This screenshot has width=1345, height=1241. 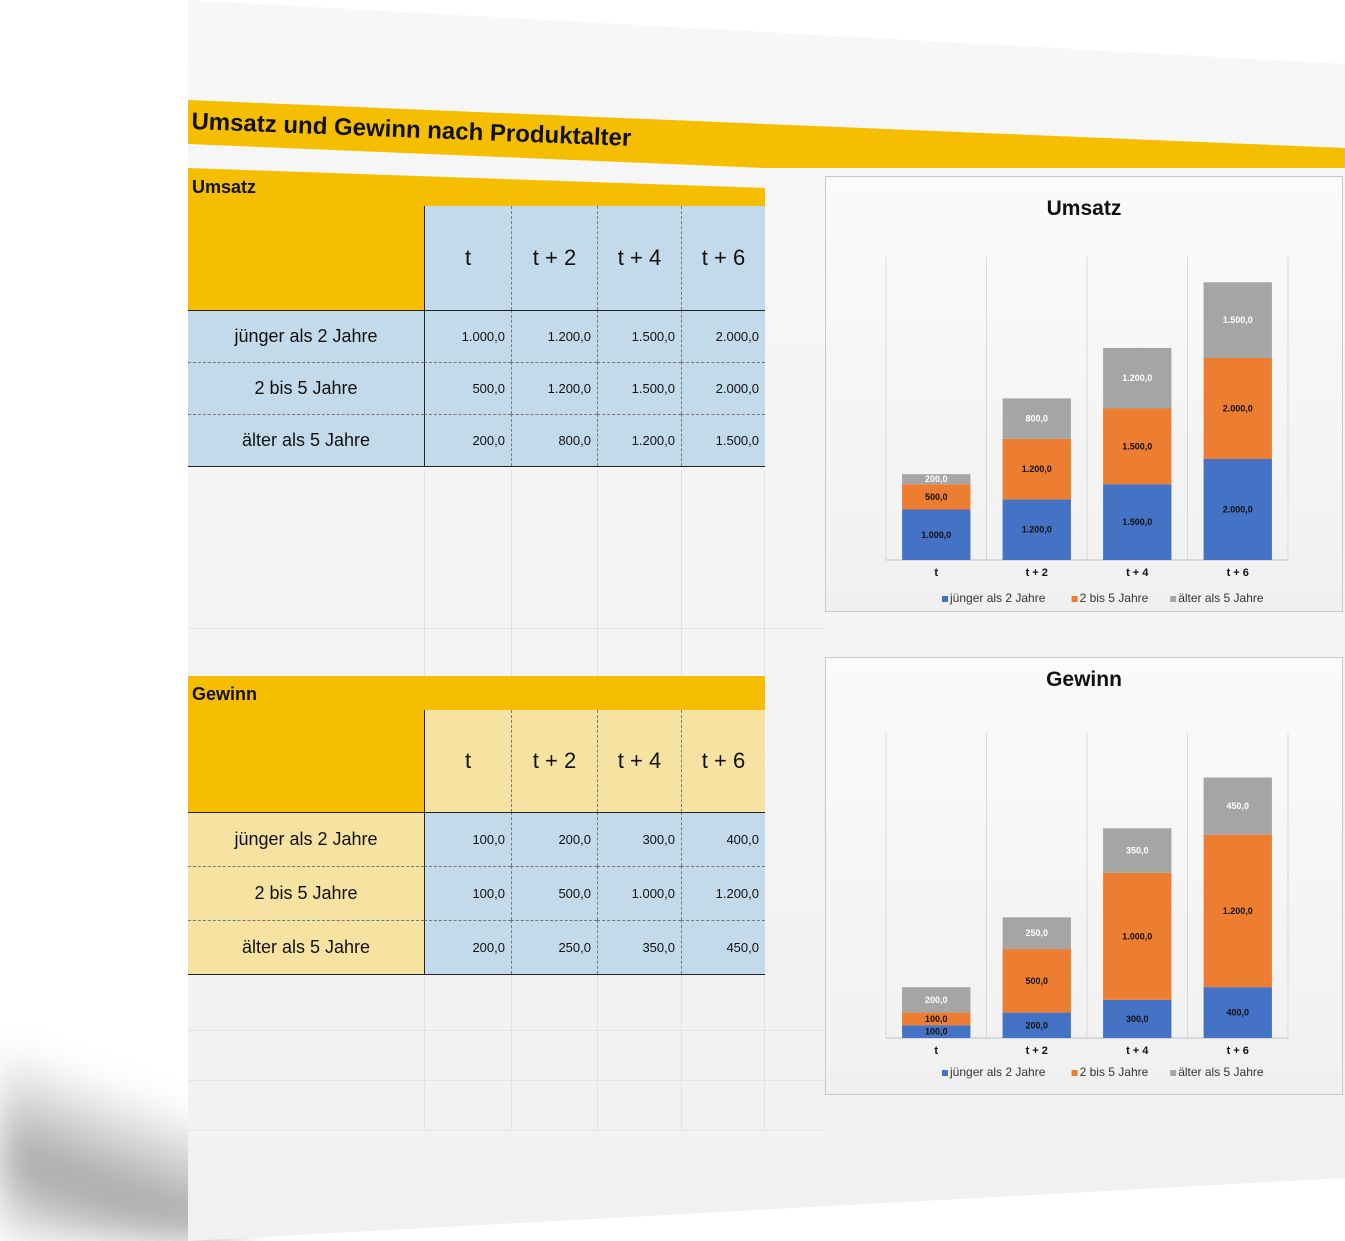 What do you see at coordinates (554, 440) in the screenshot?
I see `table-cell: 800,0` at bounding box center [554, 440].